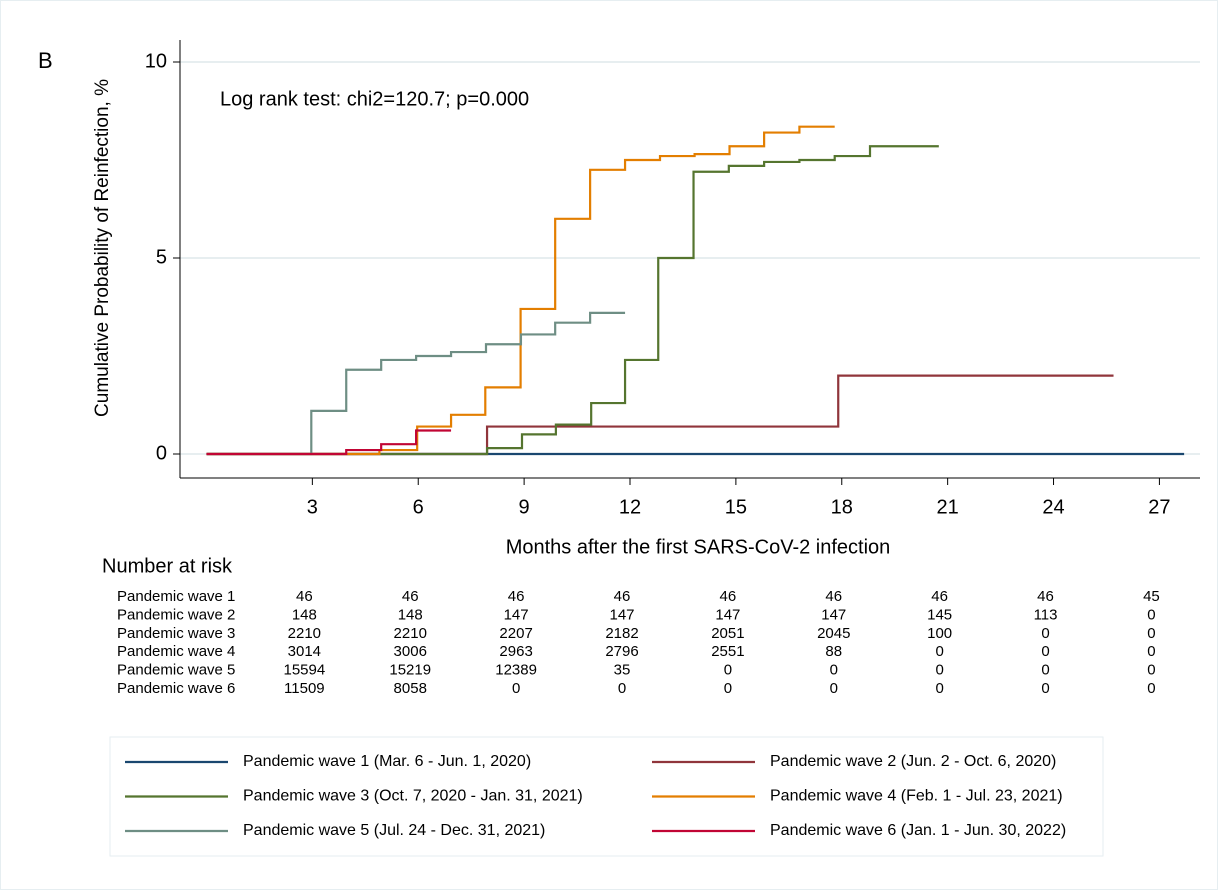 This screenshot has height=890, width=1218. Describe the element at coordinates (374, 99) in the screenshot. I see `annotation: Log rank test: chi2=120.7; p=0.000` at that location.